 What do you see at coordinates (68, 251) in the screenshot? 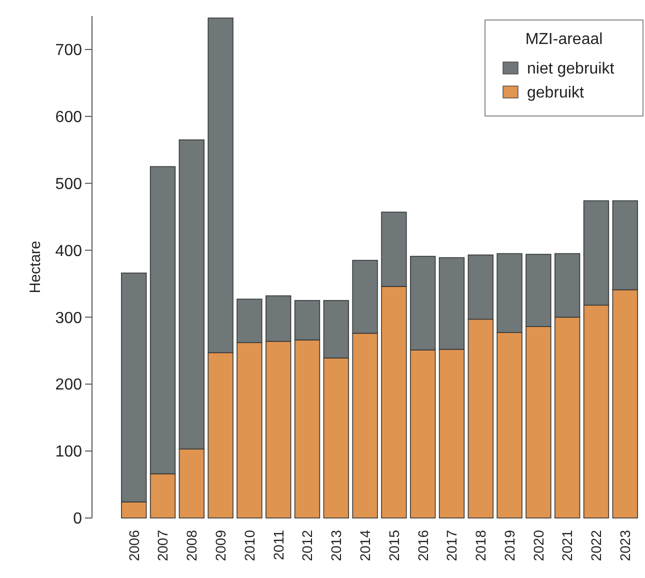
I see `y-tick-label: 400` at bounding box center [68, 251].